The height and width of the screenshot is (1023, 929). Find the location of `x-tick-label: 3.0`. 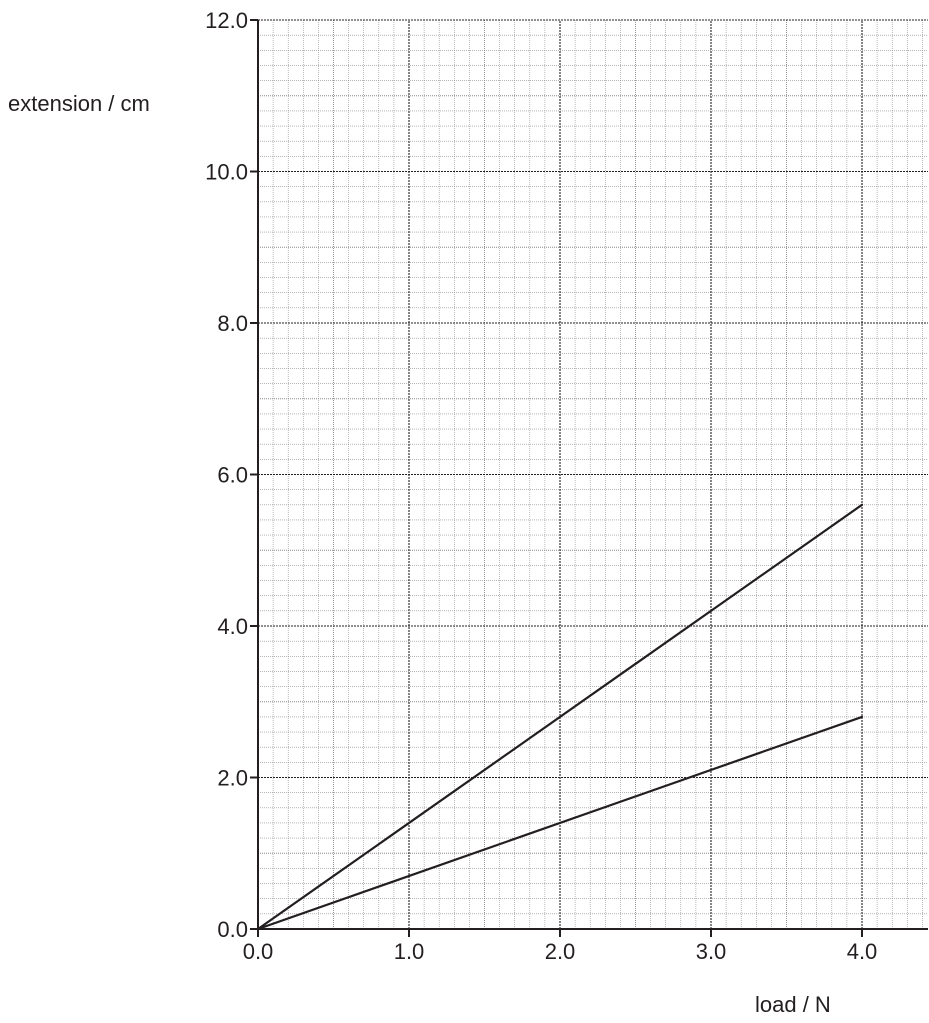

x-tick-label: 3.0 is located at coordinates (711, 951).